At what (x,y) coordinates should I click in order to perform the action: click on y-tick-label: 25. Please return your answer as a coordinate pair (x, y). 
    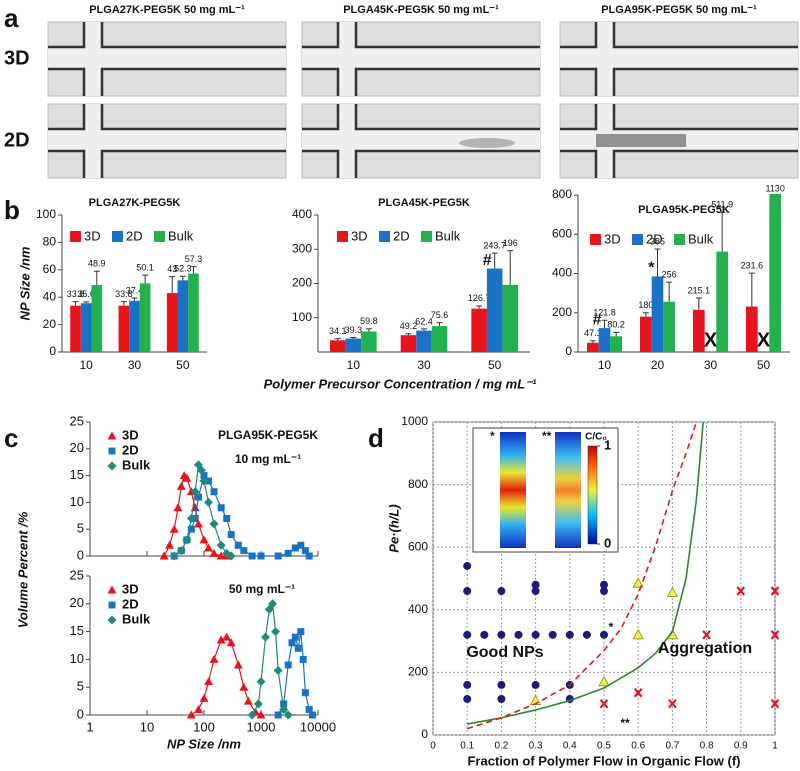
    Looking at the image, I should click on (77, 420).